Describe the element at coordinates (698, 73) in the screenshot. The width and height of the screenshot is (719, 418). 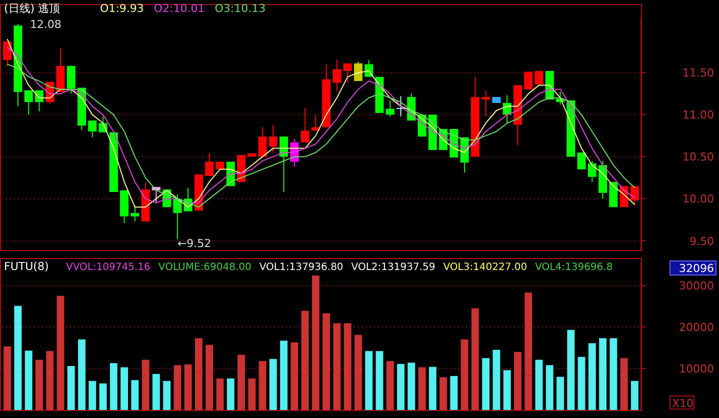
I see `y-tick-label: 11.50` at that location.